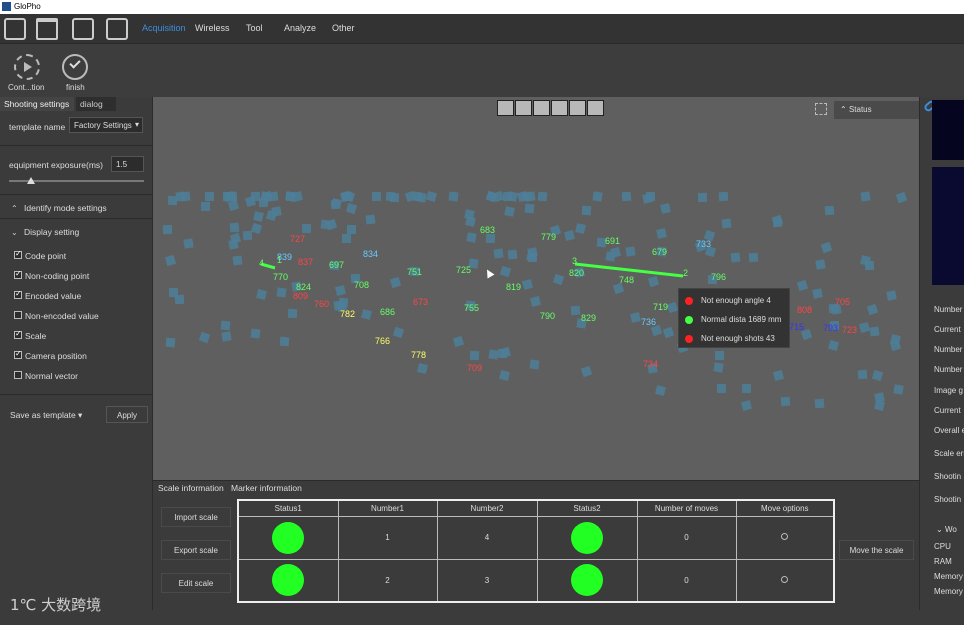  I want to click on edit-scale-button: Edit scale, so click(196, 583).